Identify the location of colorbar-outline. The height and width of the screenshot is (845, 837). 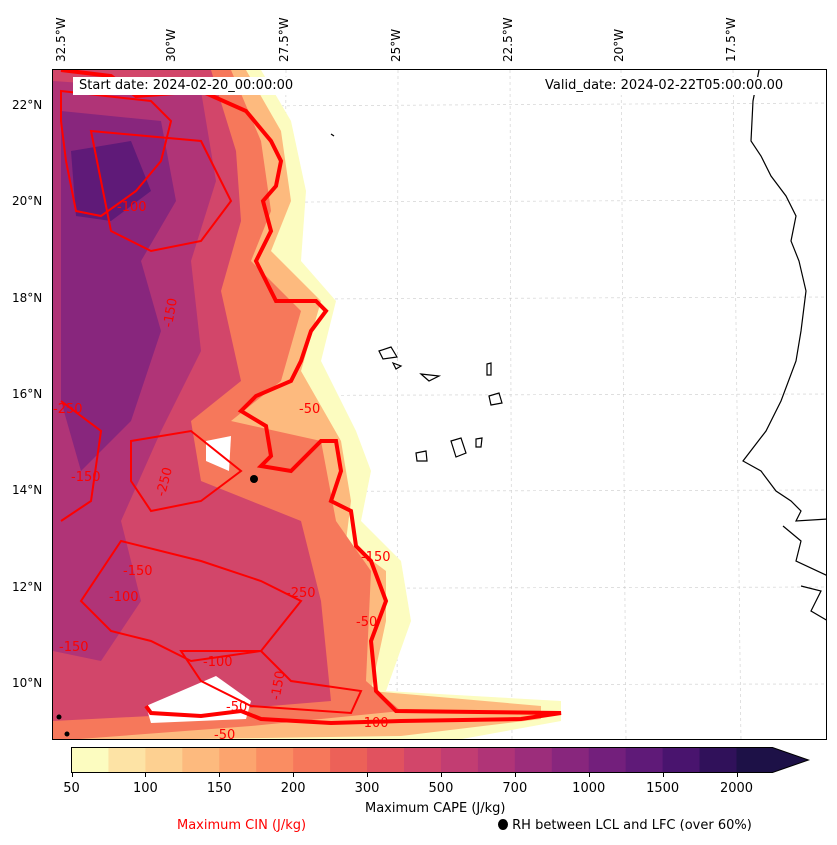
(441, 760).